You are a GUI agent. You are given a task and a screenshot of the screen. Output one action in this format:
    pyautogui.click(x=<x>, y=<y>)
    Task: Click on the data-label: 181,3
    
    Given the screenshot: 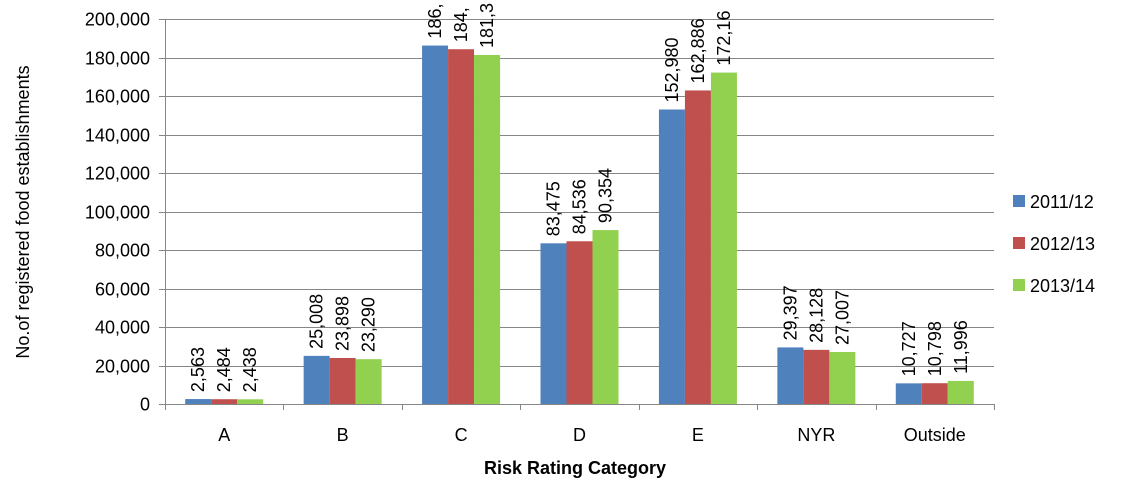 What is the action you would take?
    pyautogui.click(x=487, y=25)
    